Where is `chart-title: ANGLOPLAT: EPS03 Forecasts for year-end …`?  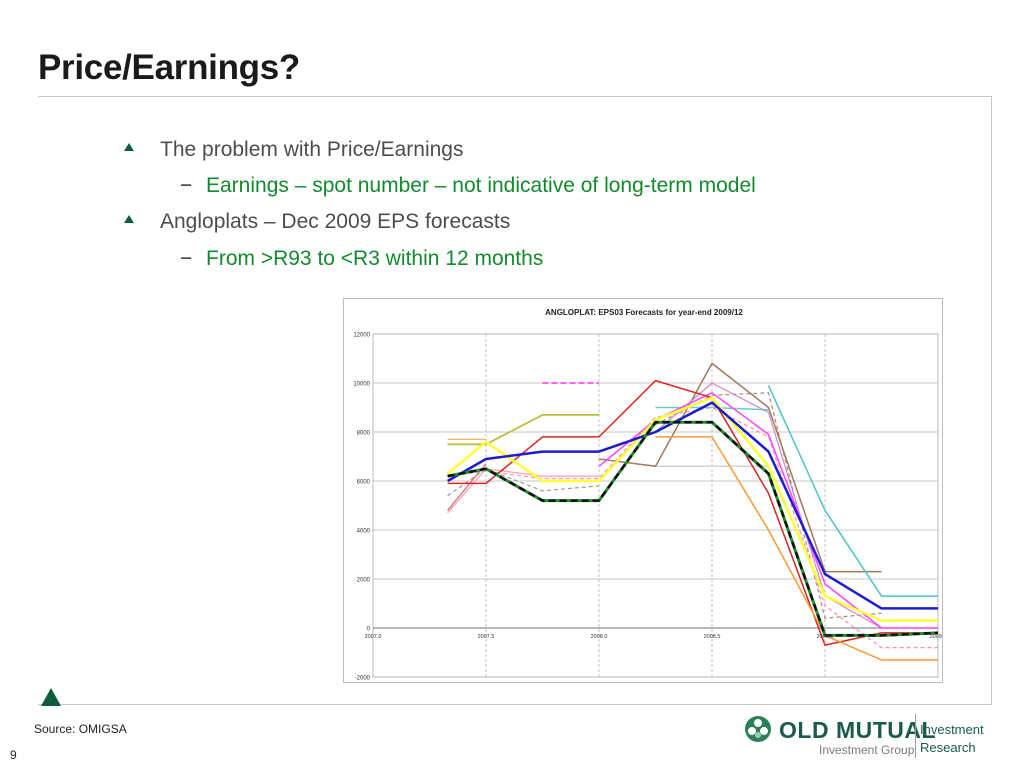 chart-title: ANGLOPLAT: EPS03 Forecasts for year-end … is located at coordinates (644, 312).